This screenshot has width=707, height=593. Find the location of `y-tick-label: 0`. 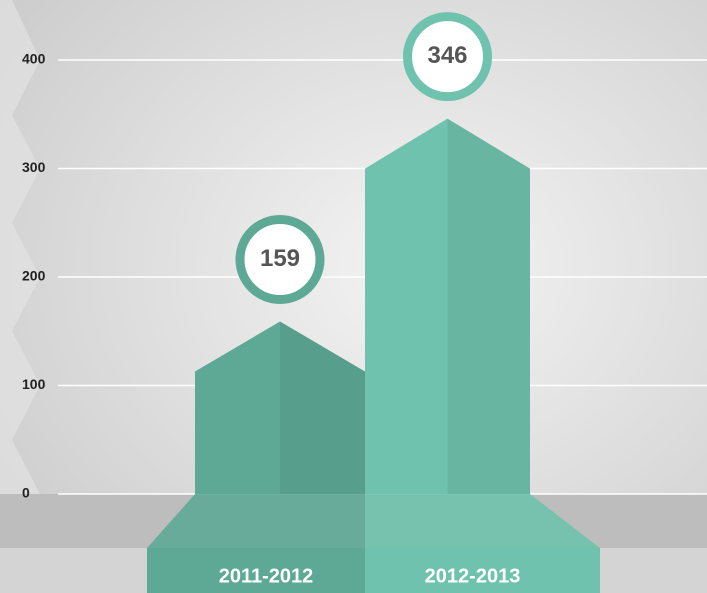

y-tick-label: 0 is located at coordinates (26, 493).